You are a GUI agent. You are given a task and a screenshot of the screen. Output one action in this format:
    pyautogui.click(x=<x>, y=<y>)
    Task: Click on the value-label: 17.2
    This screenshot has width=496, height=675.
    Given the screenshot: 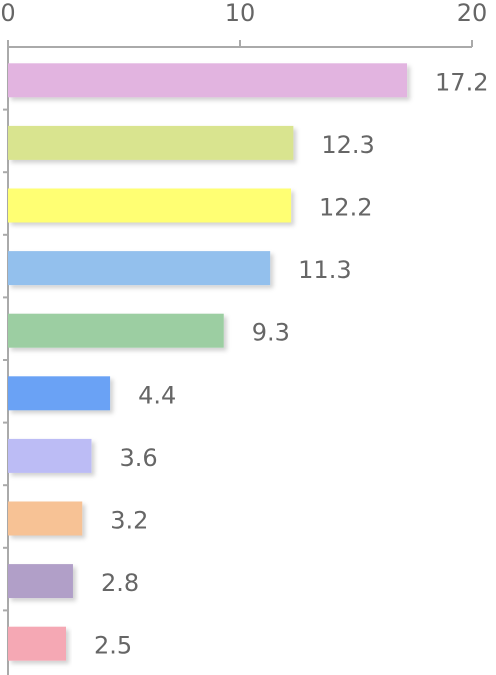 What is the action you would take?
    pyautogui.click(x=461, y=82)
    